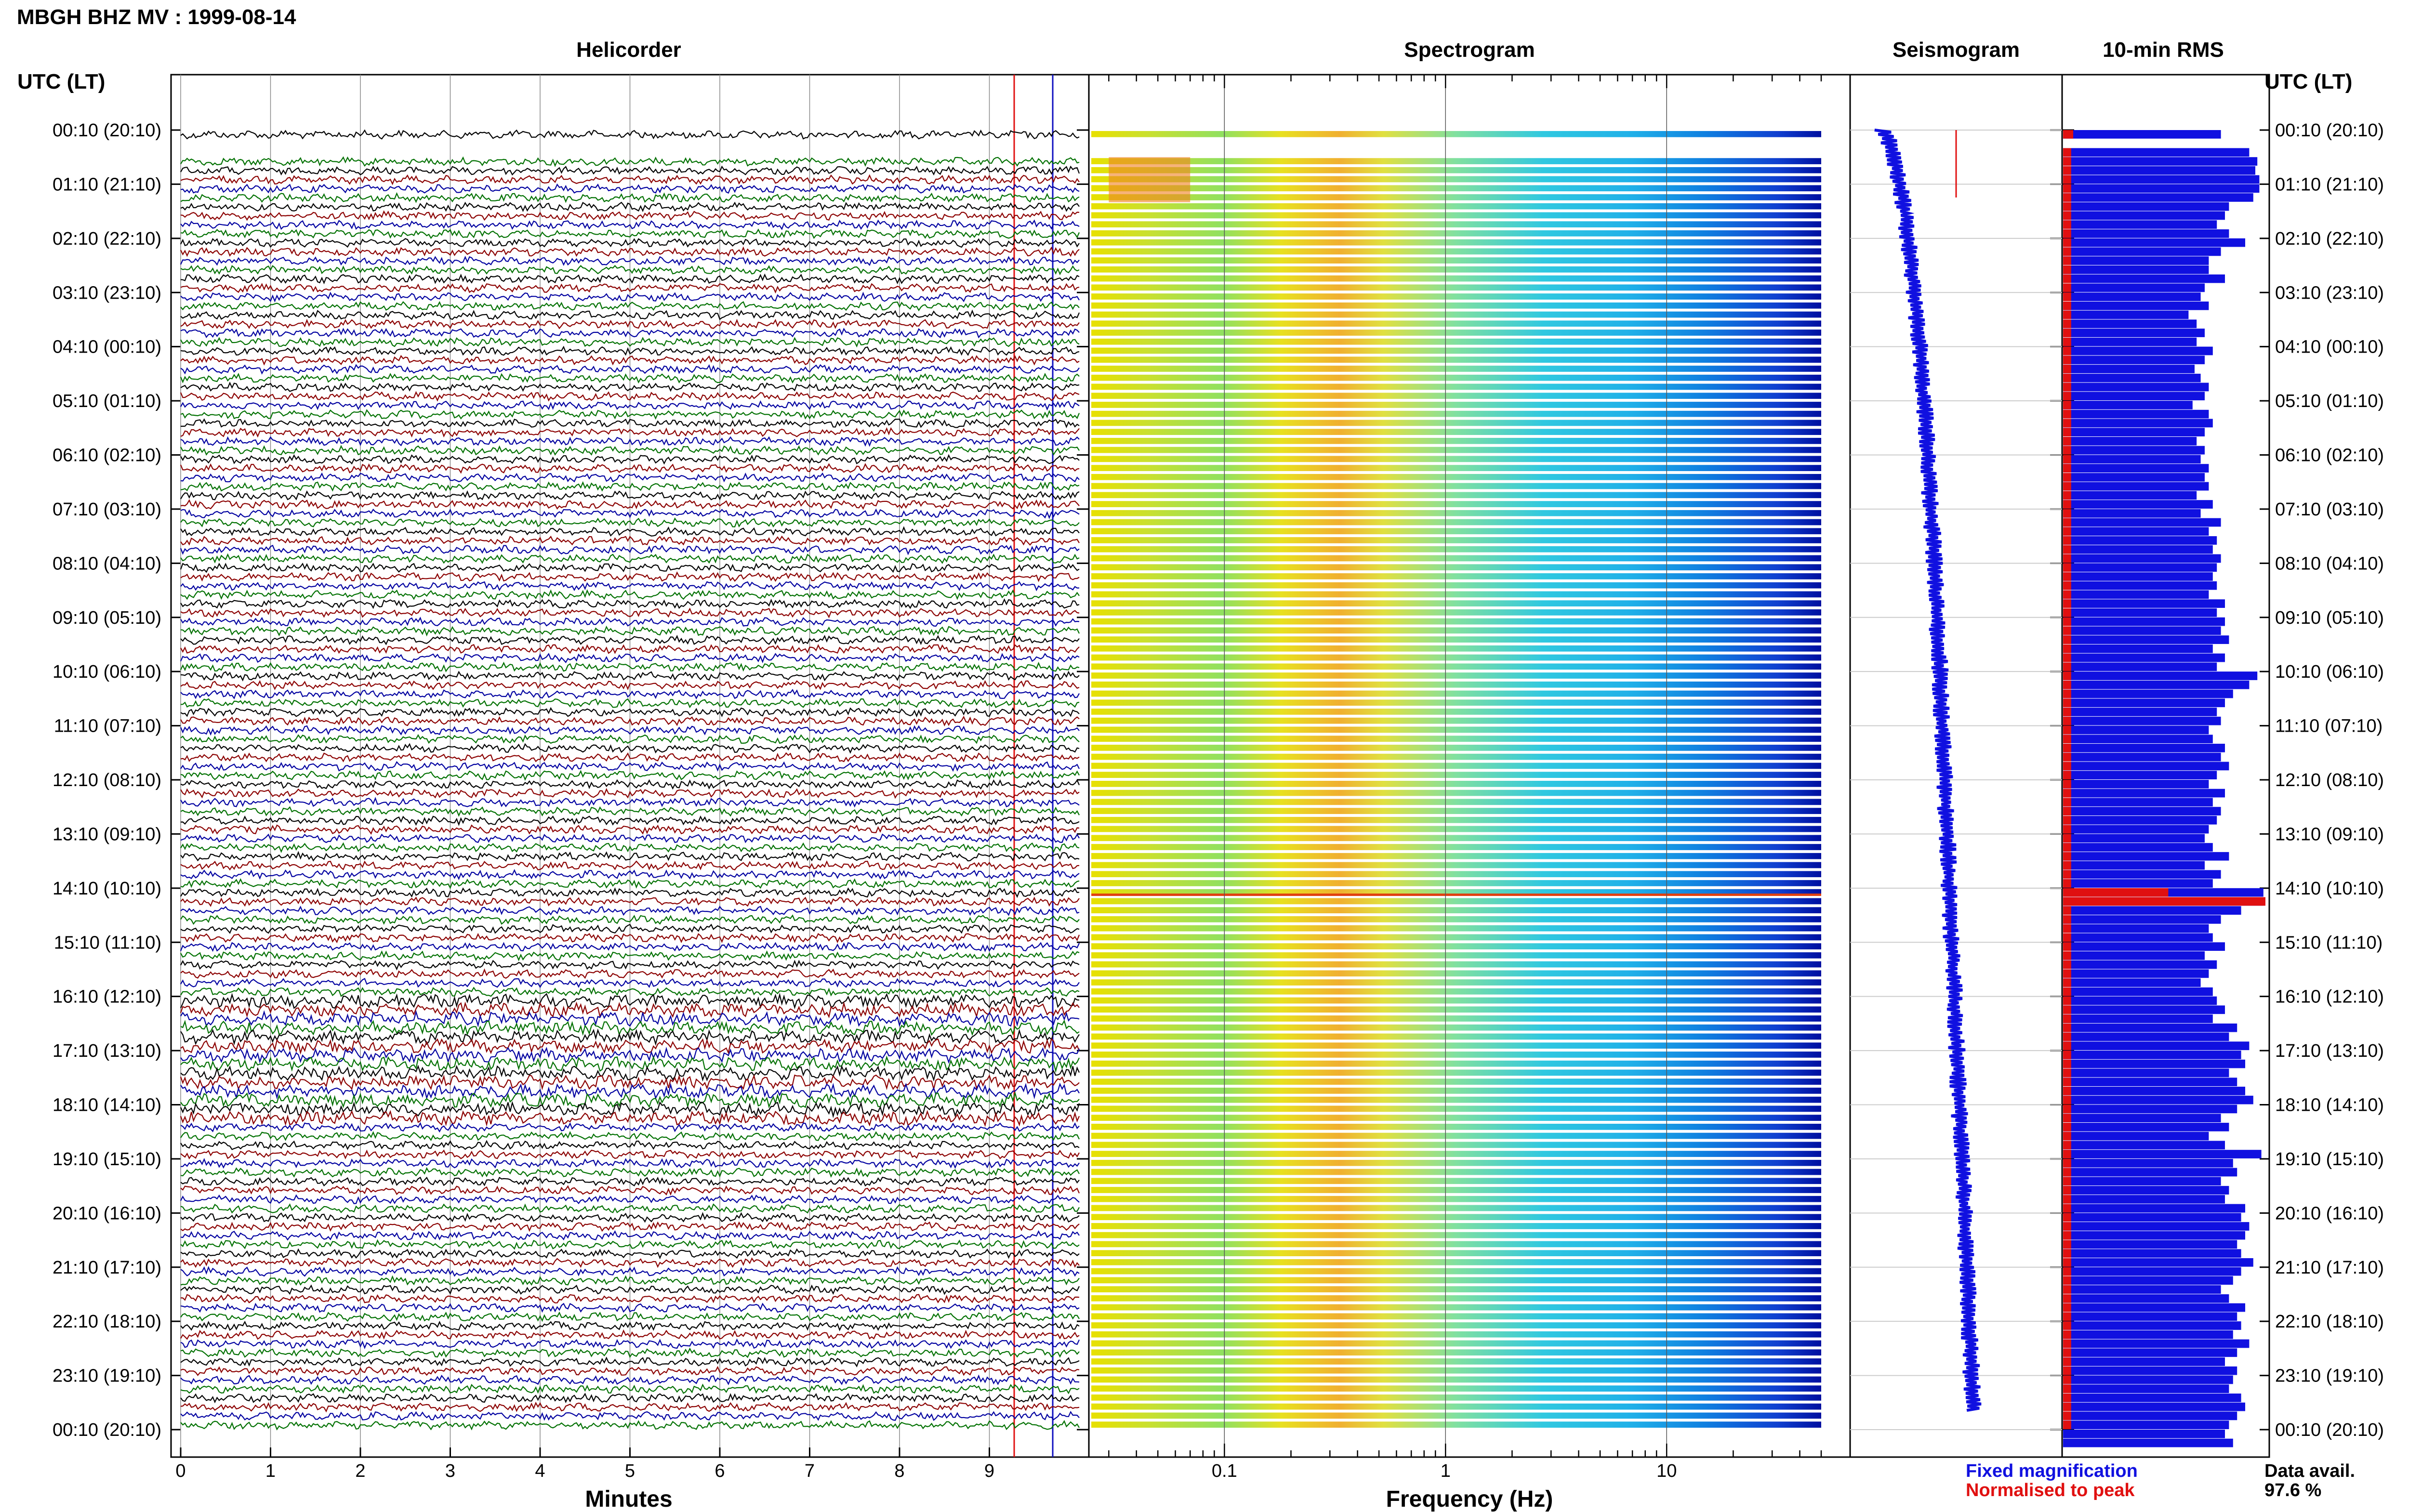 Image resolution: width=2409 pixels, height=1512 pixels. I want to click on time-tick-label-left: 13:10 (09:10), so click(107, 834).